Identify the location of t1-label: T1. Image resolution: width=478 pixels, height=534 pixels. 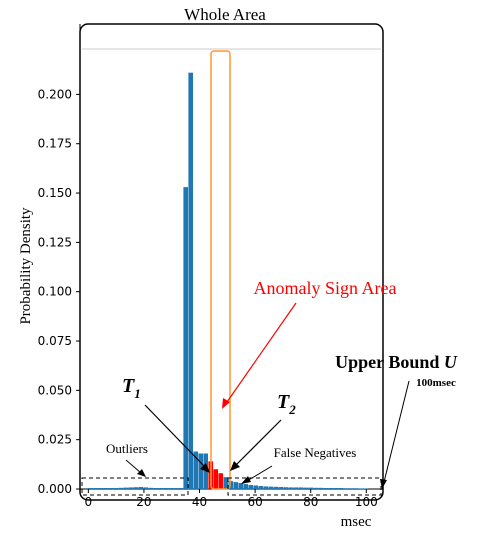
(131, 388).